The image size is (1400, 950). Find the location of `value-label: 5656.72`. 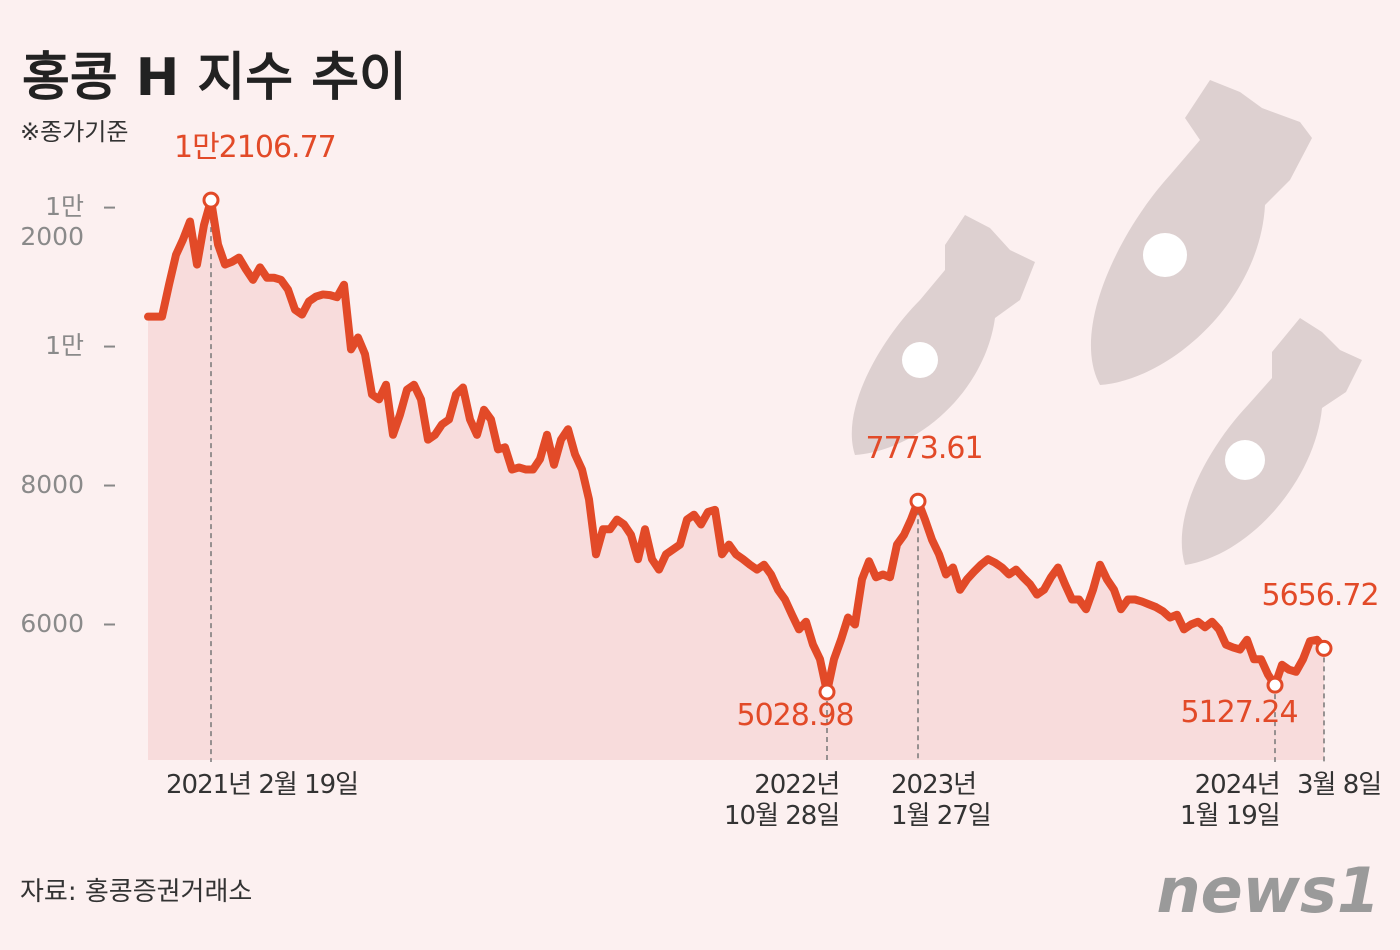

value-label: 5656.72 is located at coordinates (1320, 596).